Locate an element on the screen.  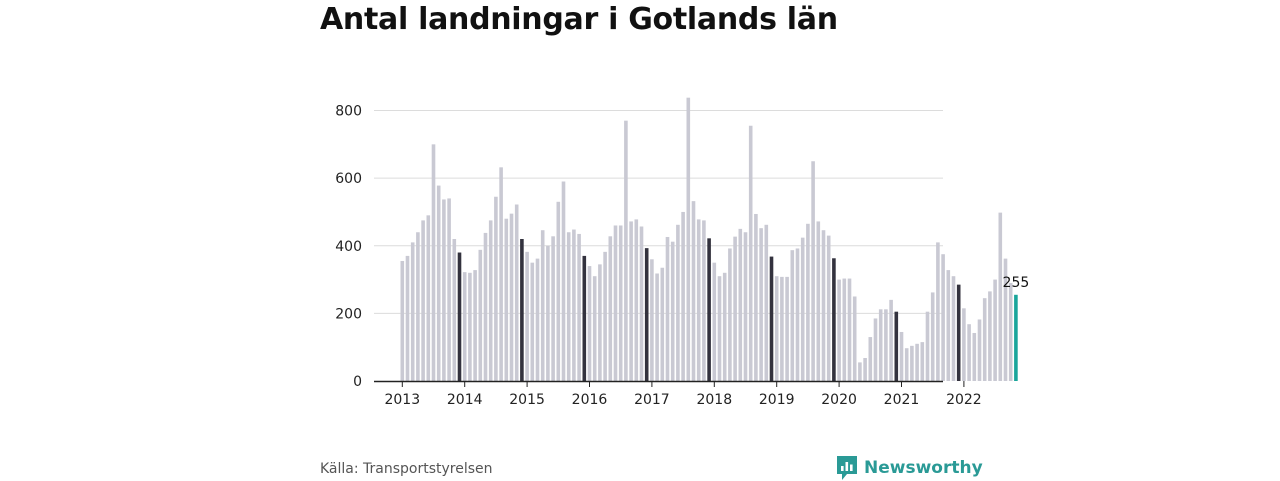
x-tick-label: 2013 is located at coordinates (402, 400).